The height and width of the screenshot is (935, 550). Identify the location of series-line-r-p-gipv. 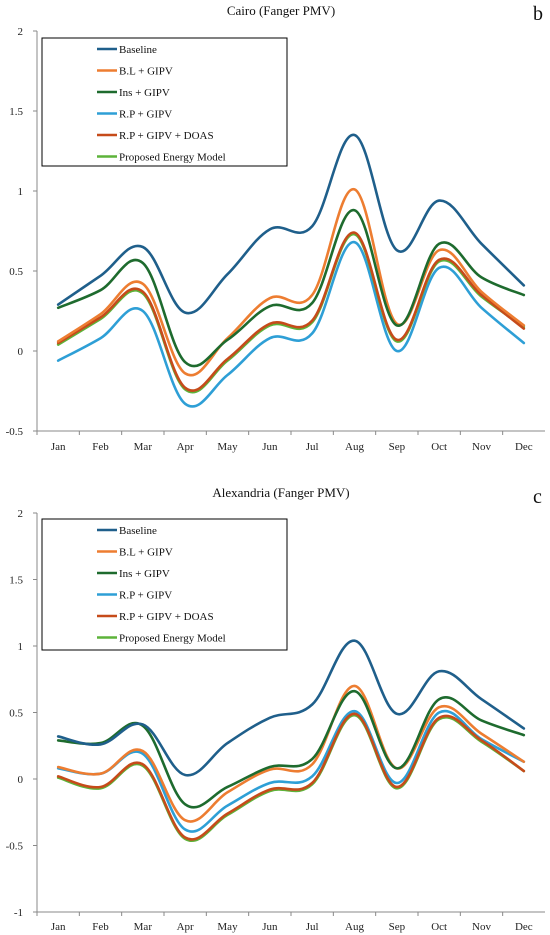
(291, 771).